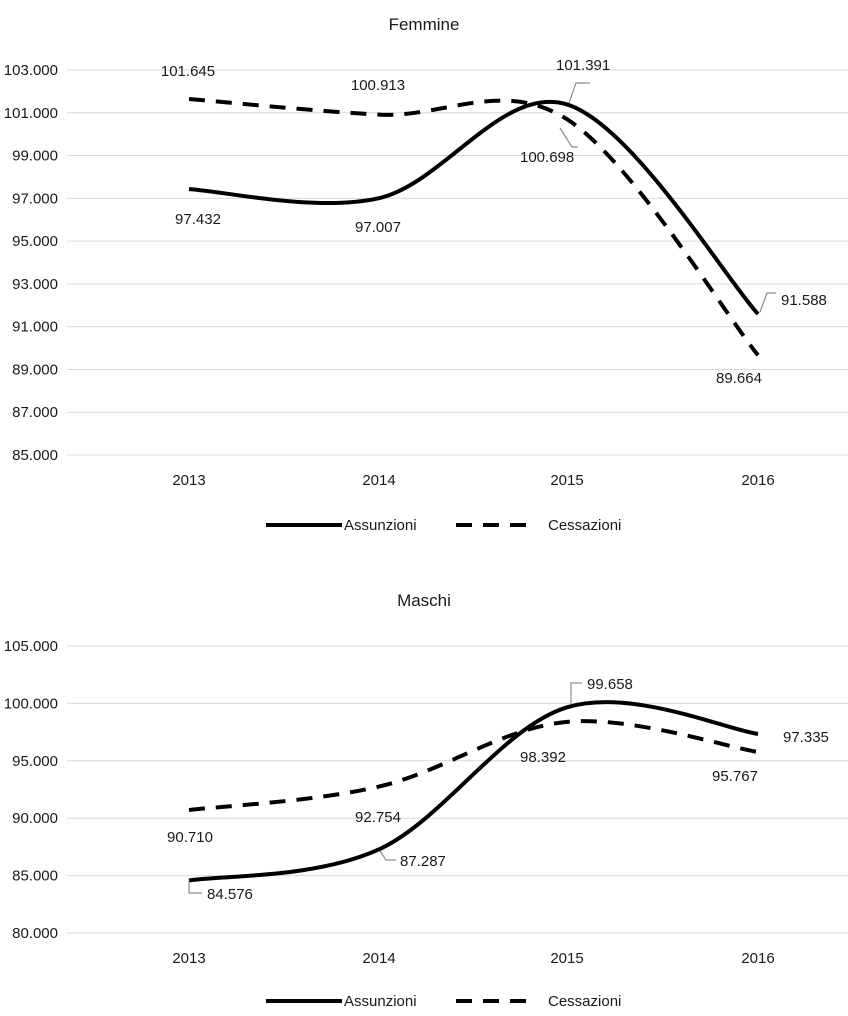 The height and width of the screenshot is (1016, 848). Describe the element at coordinates (35, 284) in the screenshot. I see `y-tick-label: 93.000` at that location.